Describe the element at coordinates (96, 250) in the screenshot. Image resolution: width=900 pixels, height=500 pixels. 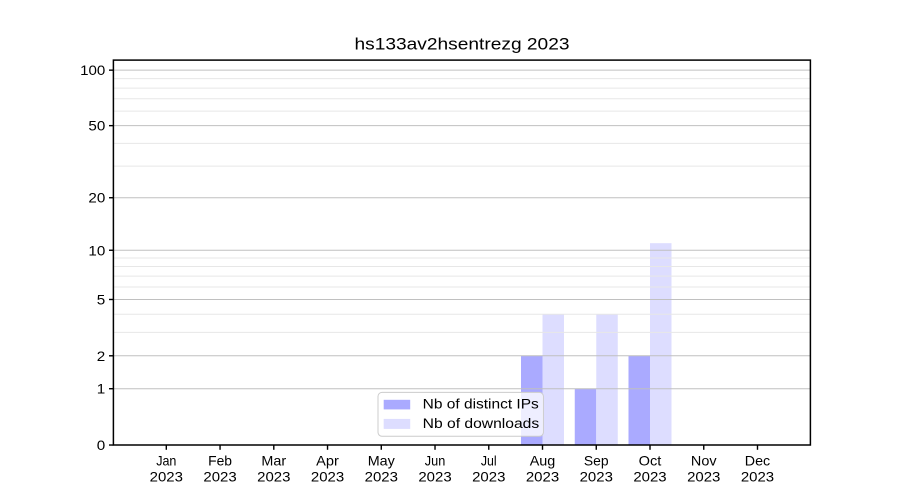
I see `svg-text: 10` at that location.